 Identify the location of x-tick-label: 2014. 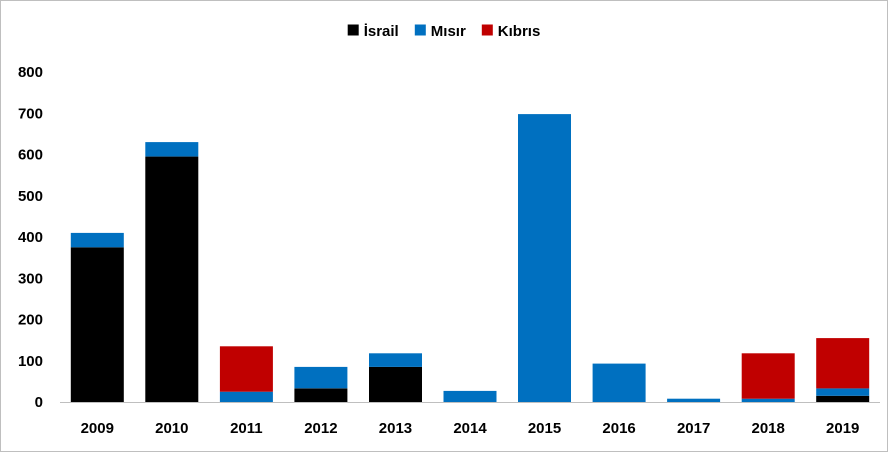
(470, 428).